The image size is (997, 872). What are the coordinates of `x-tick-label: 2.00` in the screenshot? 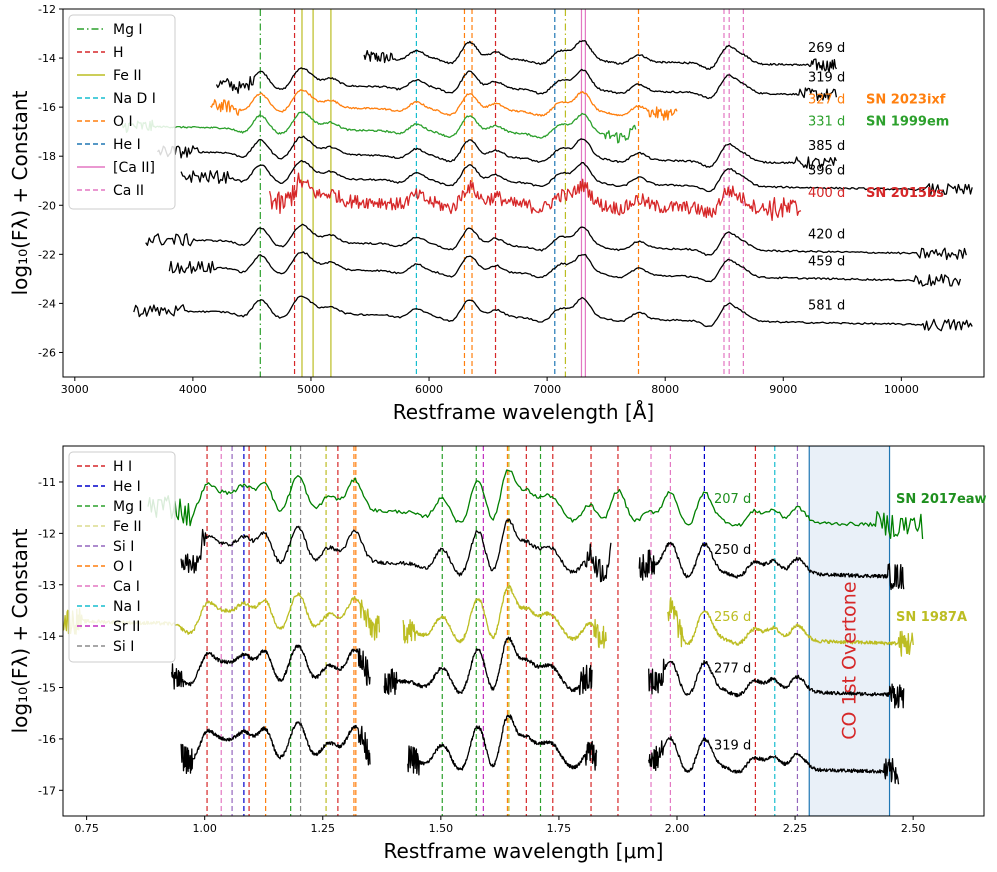 It's located at (677, 828).